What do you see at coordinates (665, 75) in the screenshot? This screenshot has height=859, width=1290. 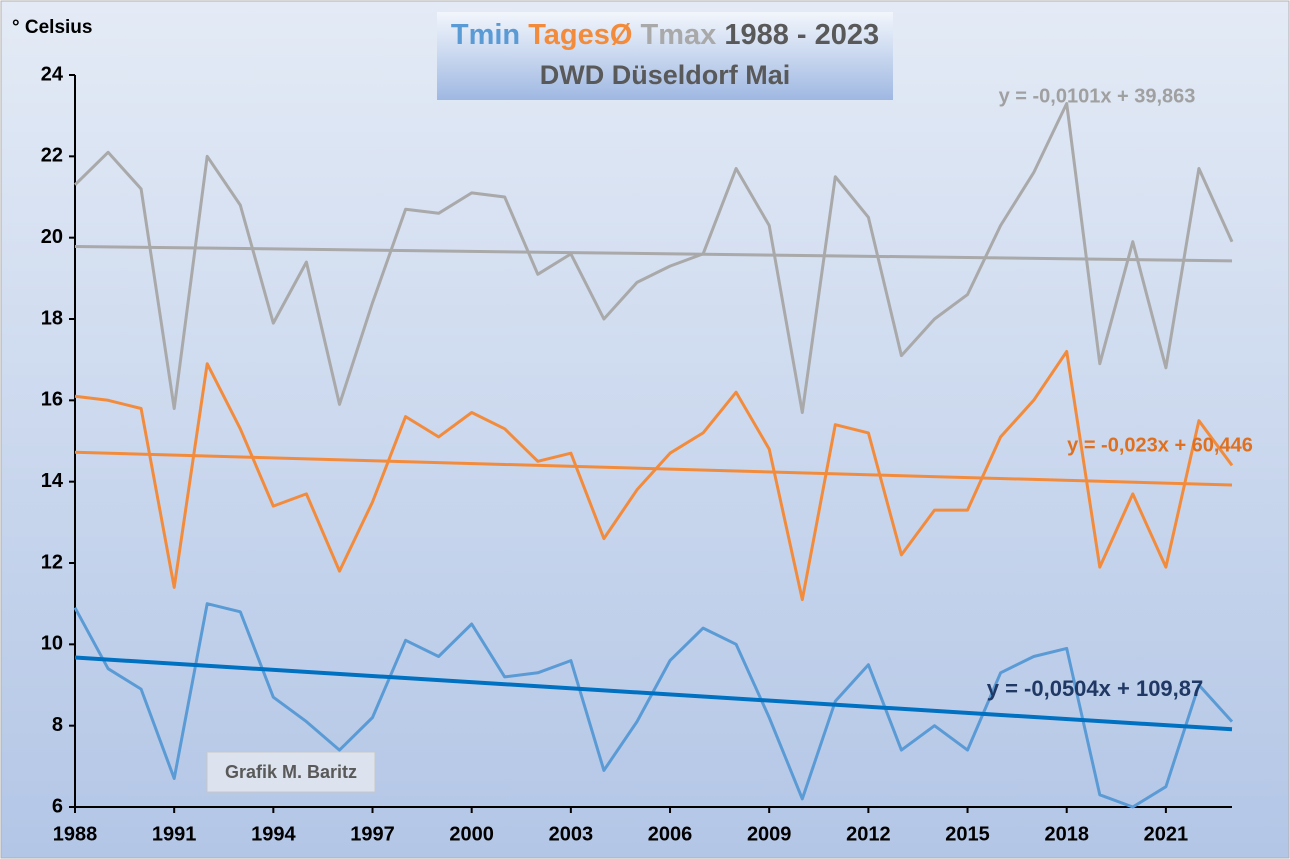 I see `chart-subtitle: DWD Düseldorf Mai` at bounding box center [665, 75].